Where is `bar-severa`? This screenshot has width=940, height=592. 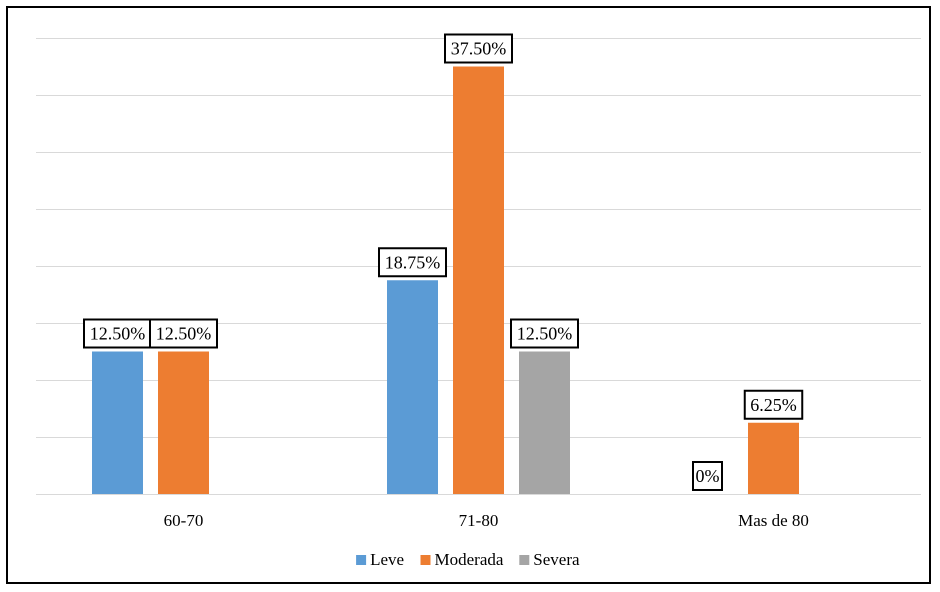
bar-severa is located at coordinates (544, 422).